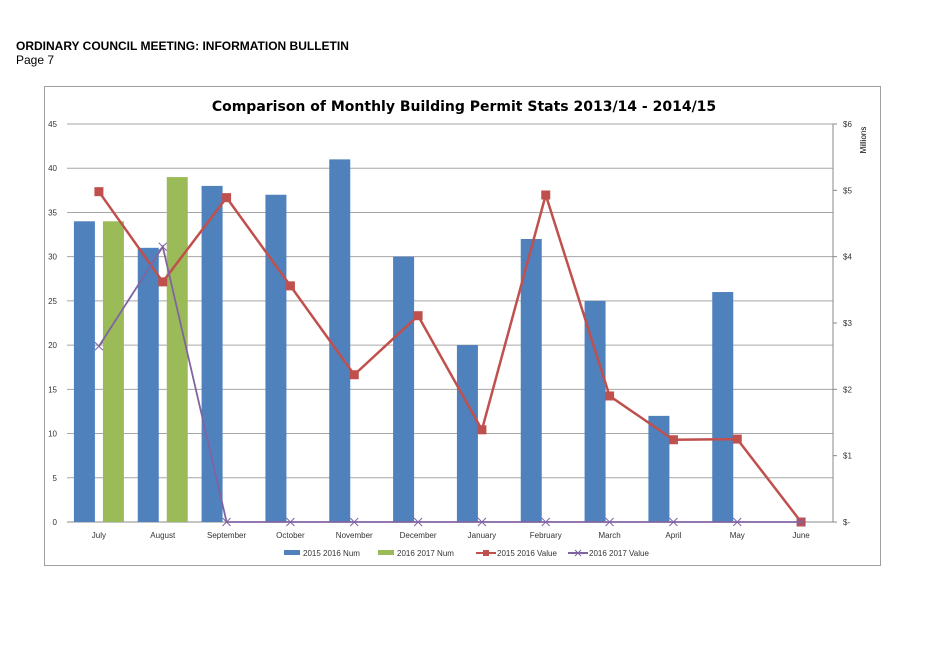 Image resolution: width=928 pixels, height=656 pixels. What do you see at coordinates (418, 535) in the screenshot?
I see `x-tick-label: December` at bounding box center [418, 535].